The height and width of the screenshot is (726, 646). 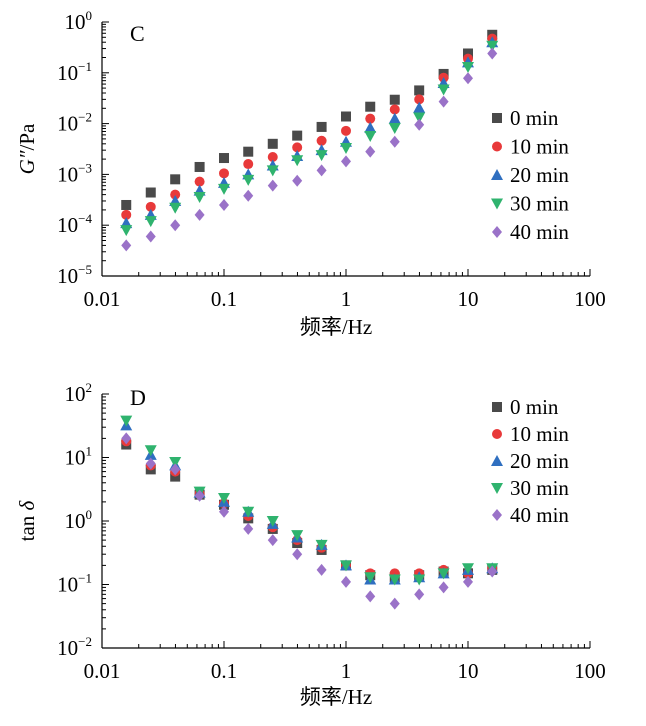 What do you see at coordinates (539, 488) in the screenshot?
I see `legend-label: 30 min` at bounding box center [539, 488].